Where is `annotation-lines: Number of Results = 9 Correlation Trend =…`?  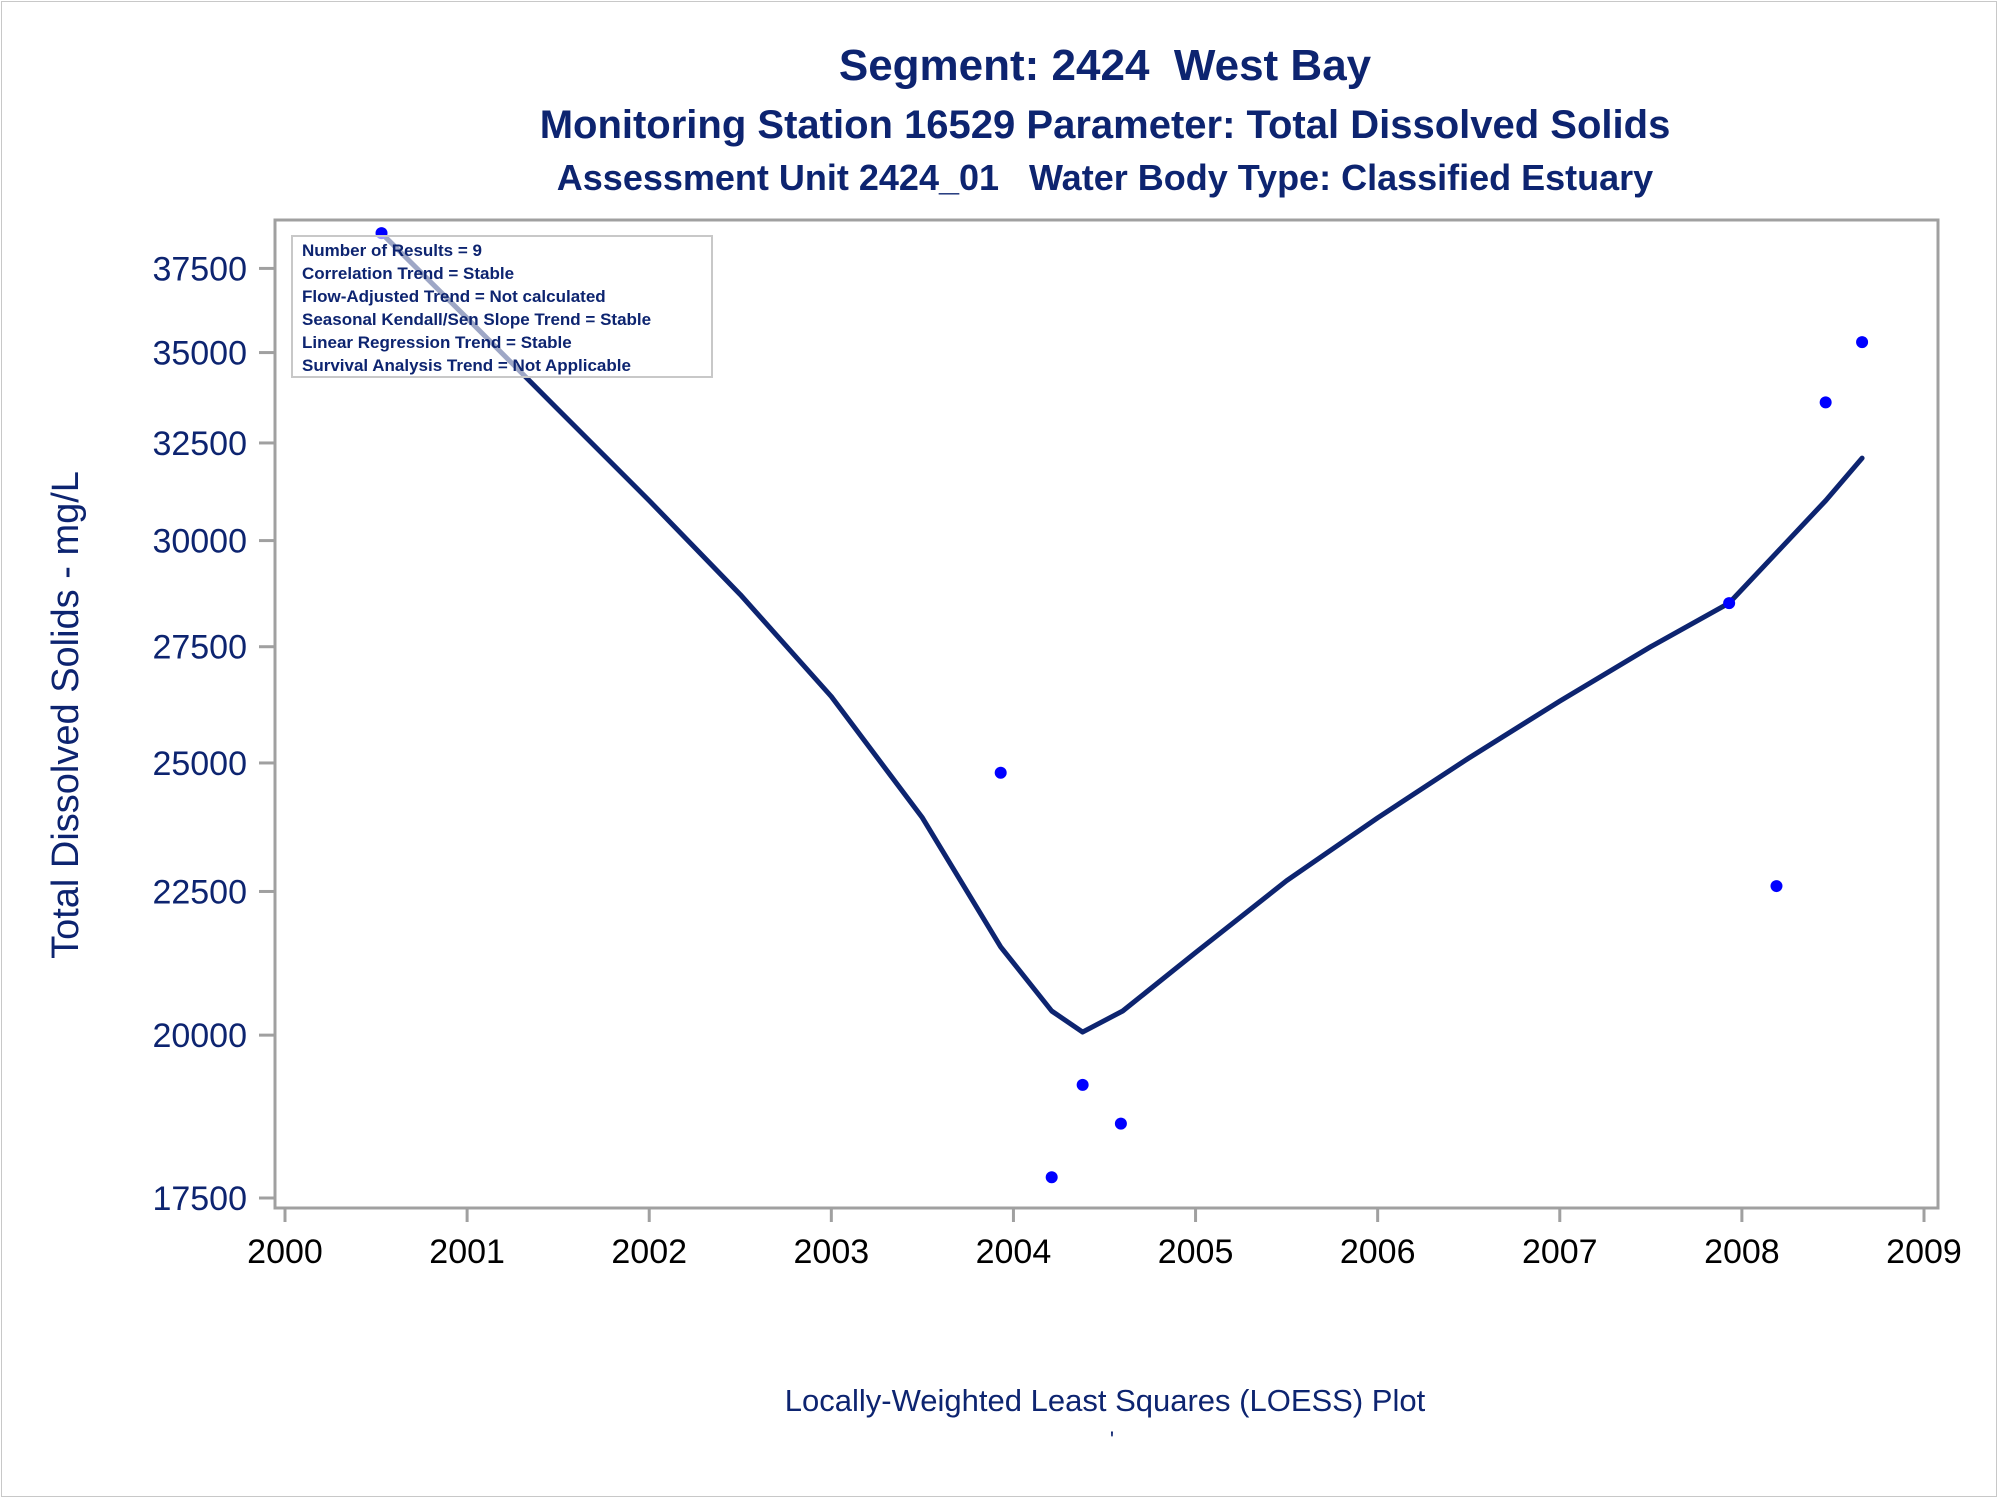
annotation-lines: Number of Results = 9 Correlation Trend =… is located at coordinates (476, 308).